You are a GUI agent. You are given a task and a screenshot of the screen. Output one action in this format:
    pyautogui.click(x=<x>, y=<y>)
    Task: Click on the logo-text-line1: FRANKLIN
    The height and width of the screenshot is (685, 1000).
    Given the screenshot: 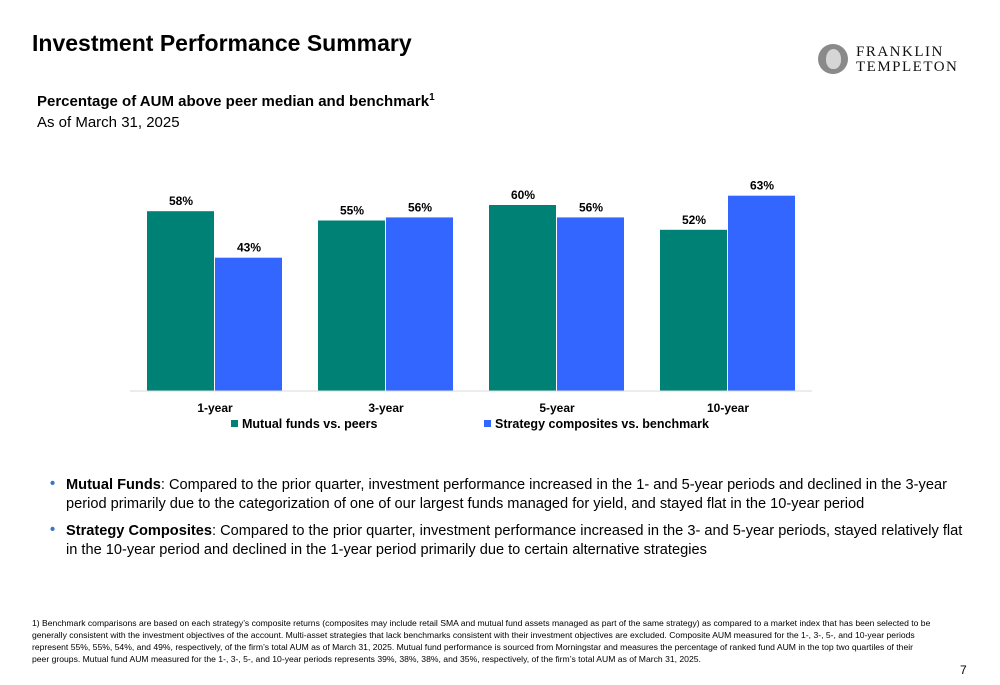 What is the action you would take?
    pyautogui.click(x=900, y=52)
    